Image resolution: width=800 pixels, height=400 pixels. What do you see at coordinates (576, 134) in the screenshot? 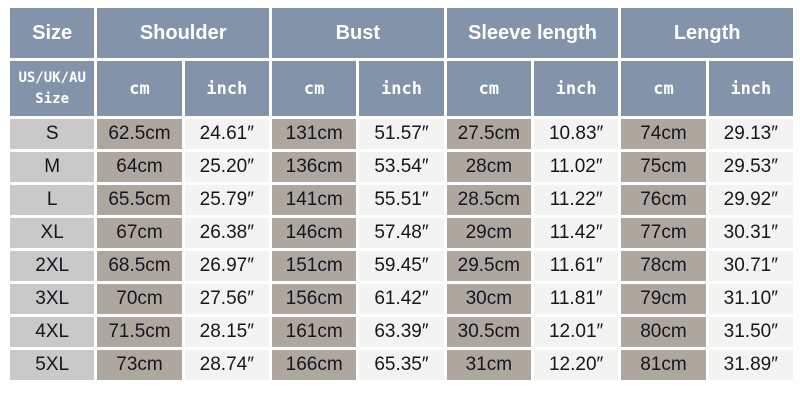
I see `sleeve-inch-cell: 10.83″` at bounding box center [576, 134].